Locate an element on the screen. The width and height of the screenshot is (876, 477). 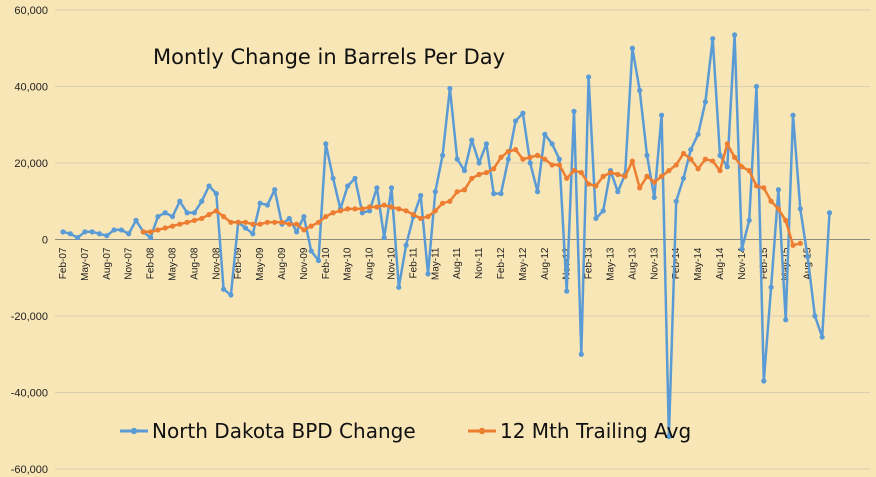
legend-swatch-marker is located at coordinates (134, 431).